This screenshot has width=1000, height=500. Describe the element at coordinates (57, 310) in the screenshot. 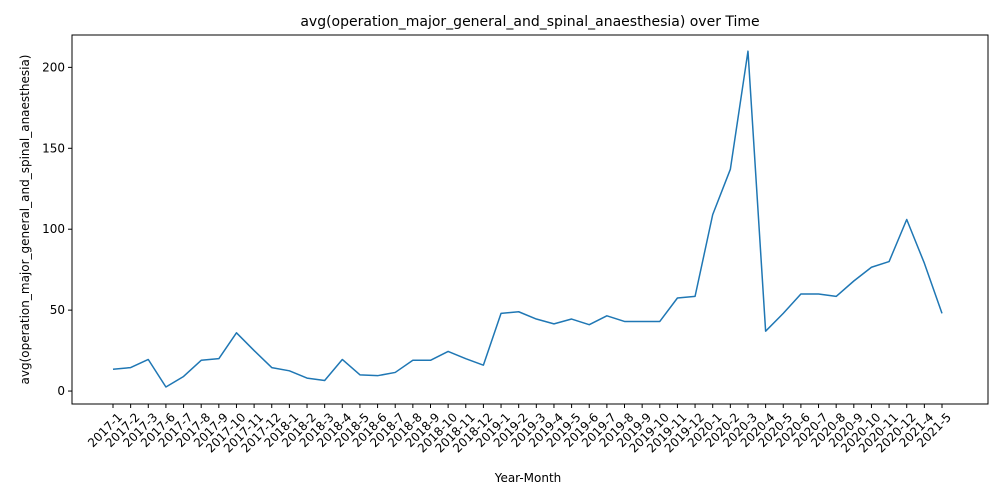

I see `y-tick-label: 50` at that location.